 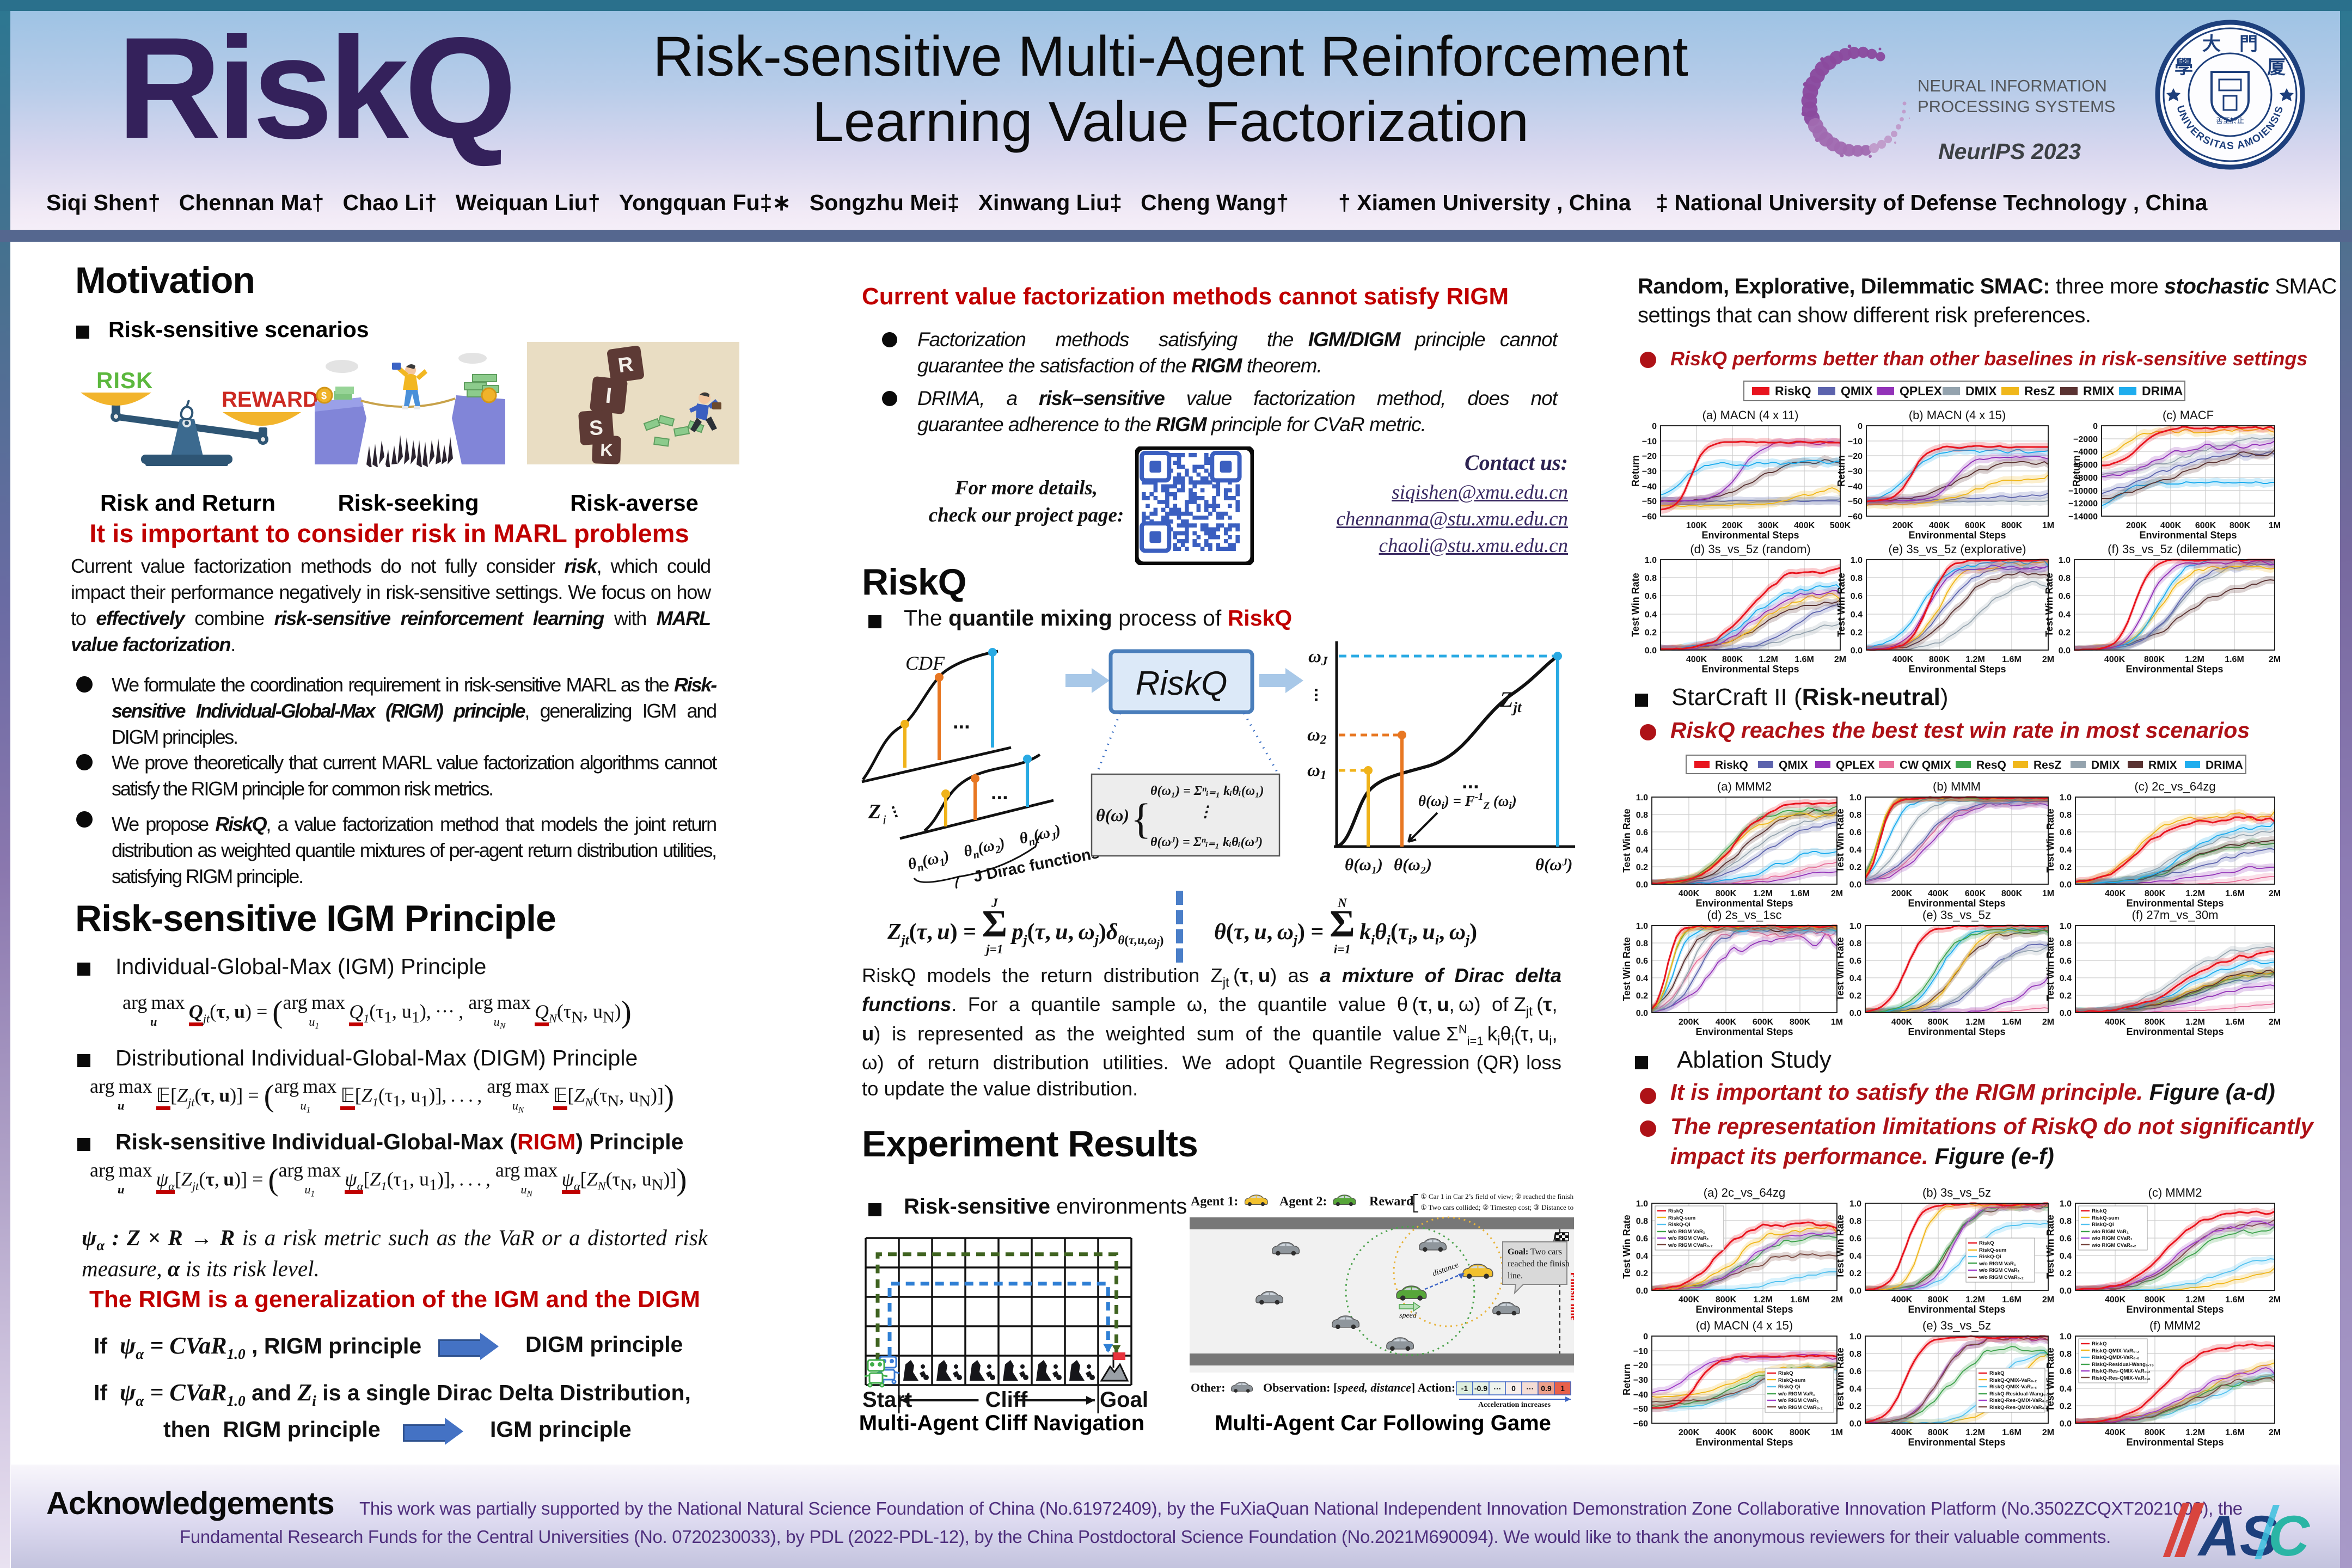 I want to click on svg-text: w/o RIGM CVaR₁, so click(x=1688, y=1238).